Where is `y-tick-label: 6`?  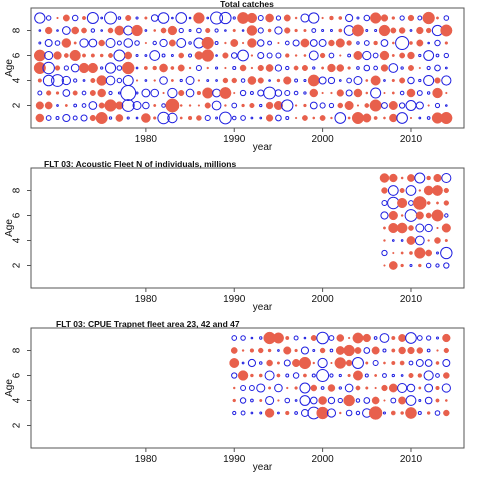 y-tick-label: 6 is located at coordinates (17, 215).